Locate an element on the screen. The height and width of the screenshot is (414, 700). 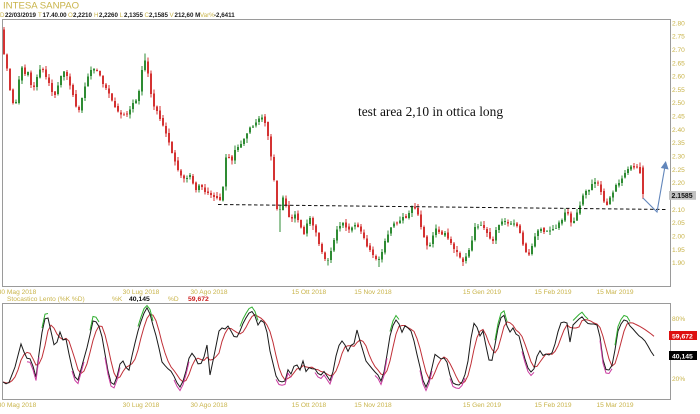
svg-text: 2.70 is located at coordinates (678, 50).